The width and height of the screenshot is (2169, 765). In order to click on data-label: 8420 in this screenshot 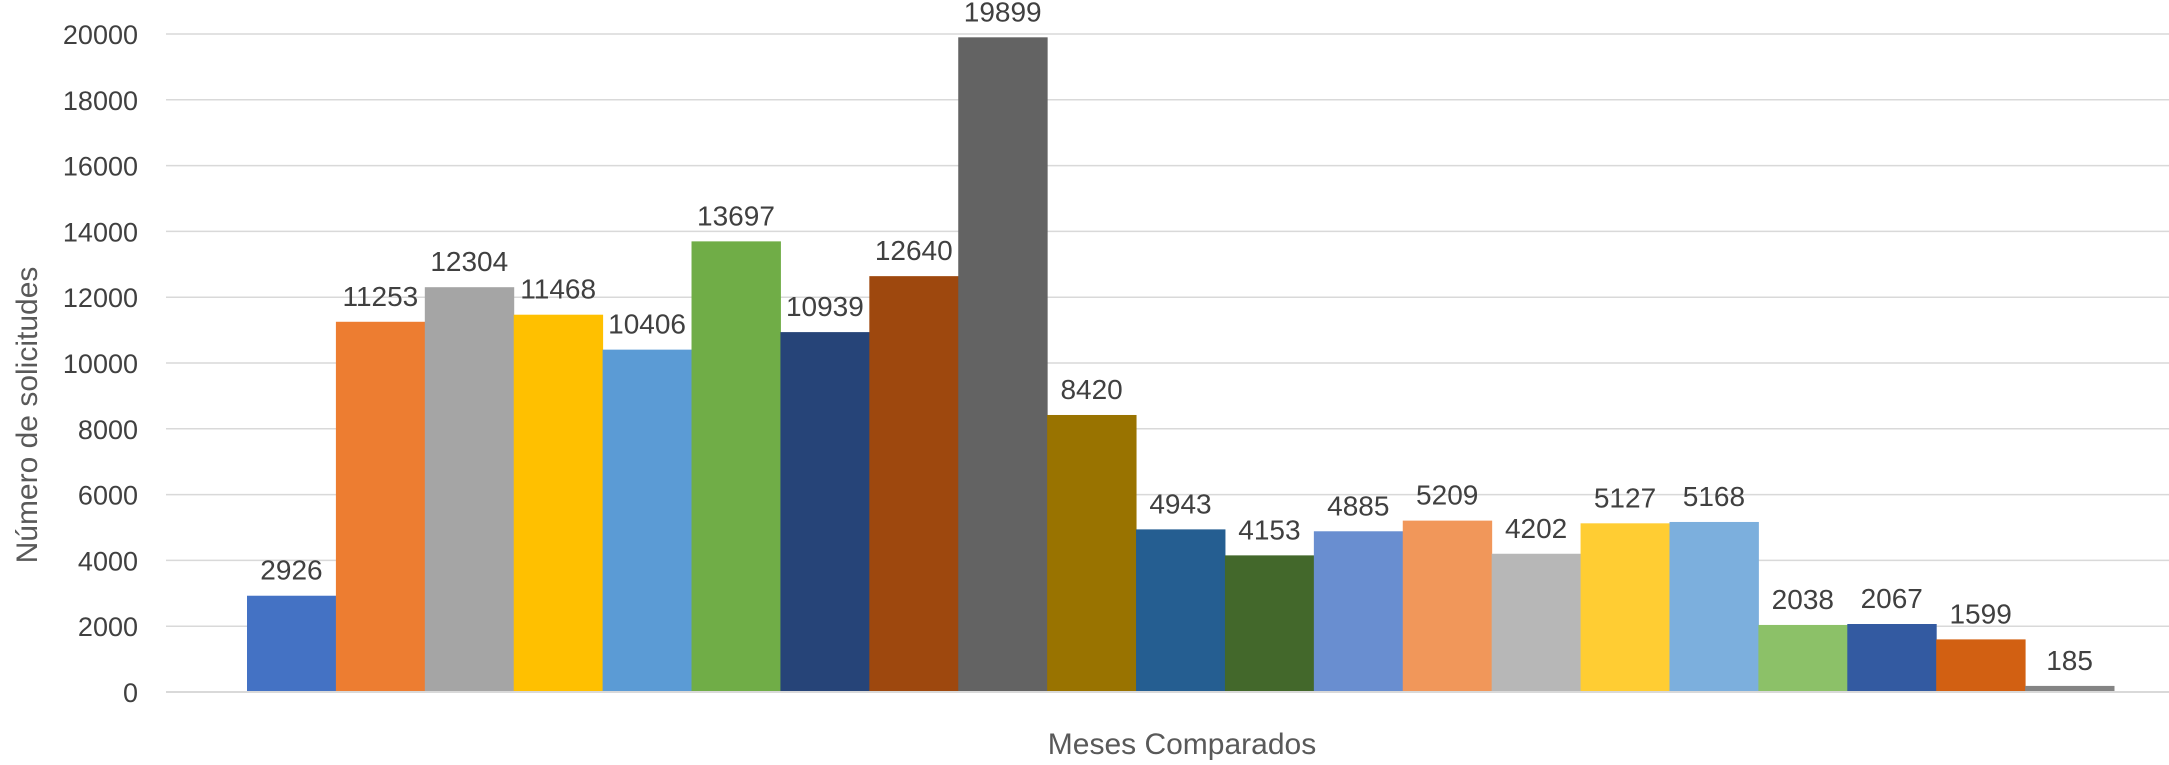, I will do `click(1091, 389)`.